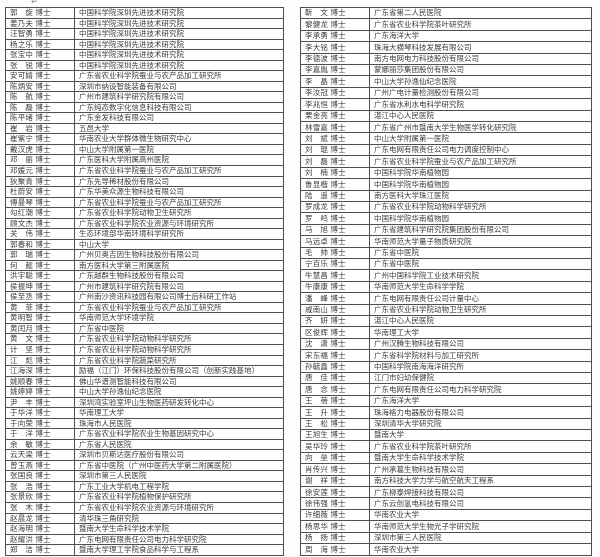 This screenshot has height=557, width=600. What do you see at coordinates (40, 550) in the screenshot?
I see `name-cell: 郑 洁 博士` at bounding box center [40, 550].